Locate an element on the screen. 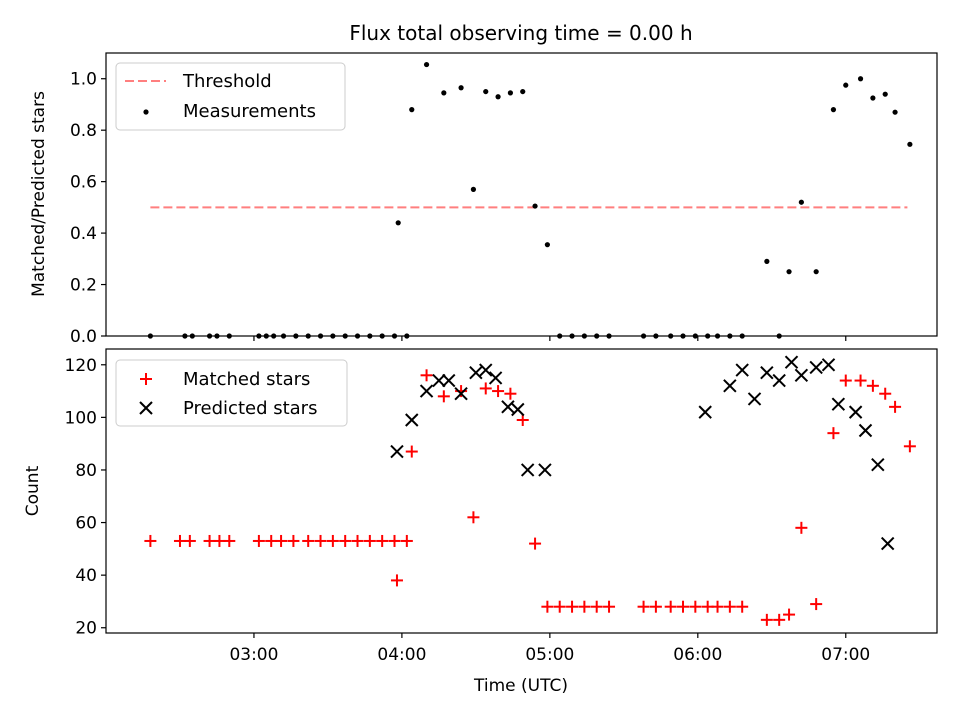 The width and height of the screenshot is (960, 720). top-y-tick-label: 0.0 is located at coordinates (83, 337).